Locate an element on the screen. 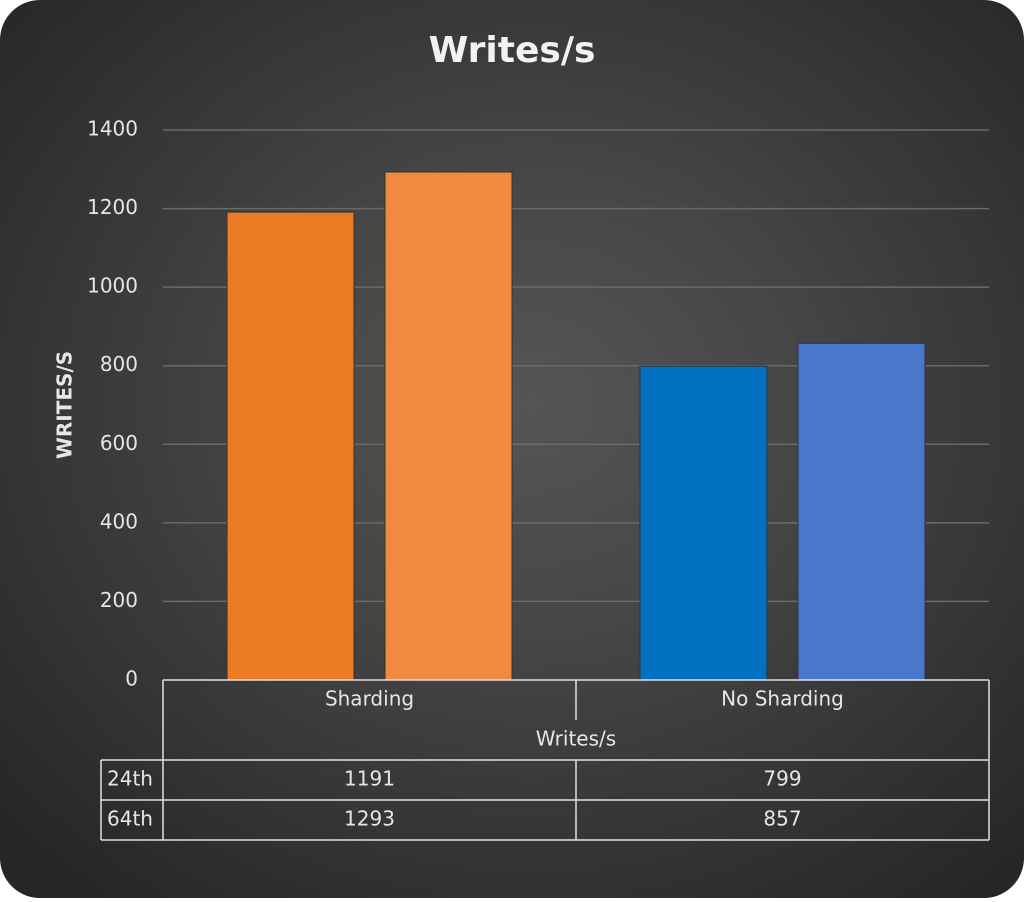 This screenshot has width=1024, height=902. x-tick-label: Sharding is located at coordinates (369, 699).